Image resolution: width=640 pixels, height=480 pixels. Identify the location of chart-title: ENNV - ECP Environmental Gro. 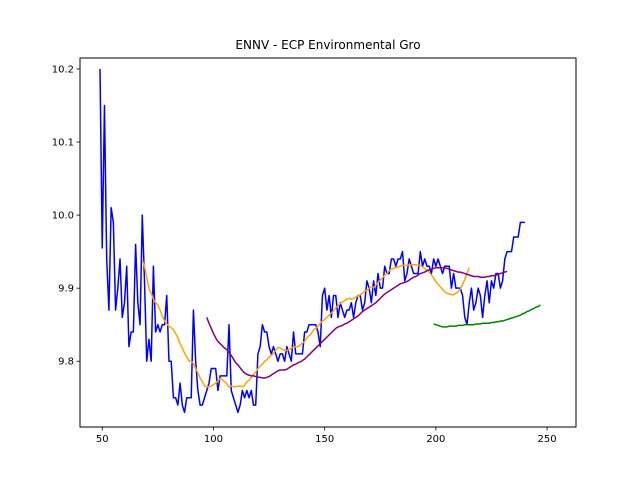
(327, 45).